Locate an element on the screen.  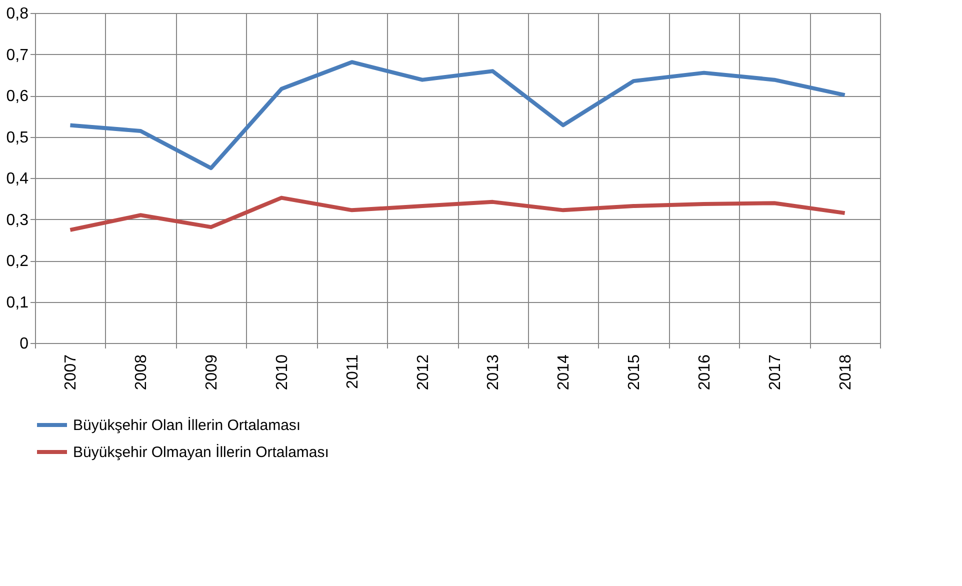
y-tick-label: 0 is located at coordinates (24, 344).